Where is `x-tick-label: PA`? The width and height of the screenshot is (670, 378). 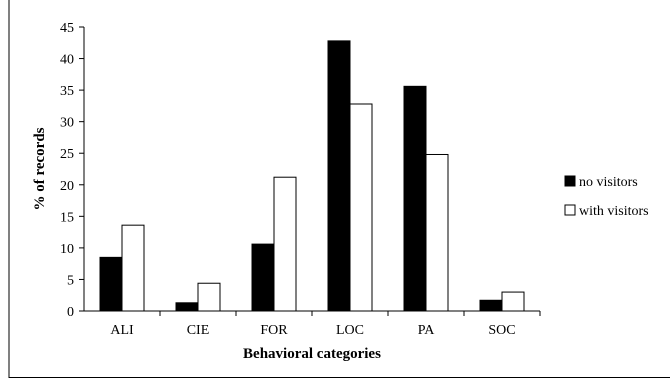 x-tick-label: PA is located at coordinates (427, 330).